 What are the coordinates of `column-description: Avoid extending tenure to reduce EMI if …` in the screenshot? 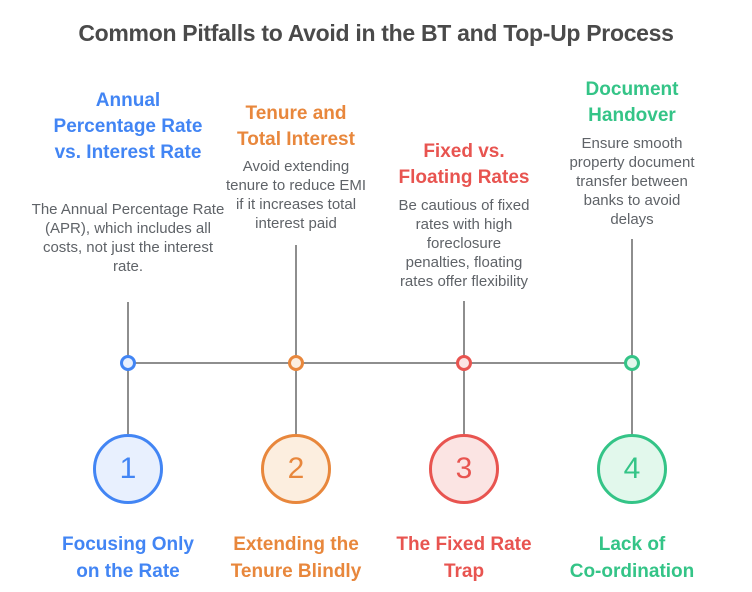 It's located at (296, 195).